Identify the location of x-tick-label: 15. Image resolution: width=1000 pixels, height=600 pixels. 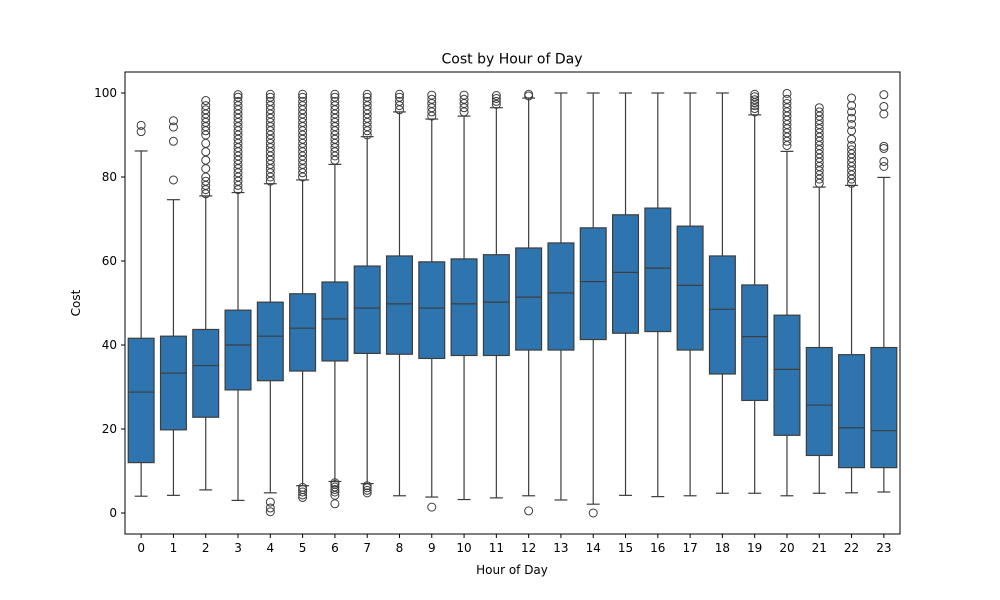
(625, 548).